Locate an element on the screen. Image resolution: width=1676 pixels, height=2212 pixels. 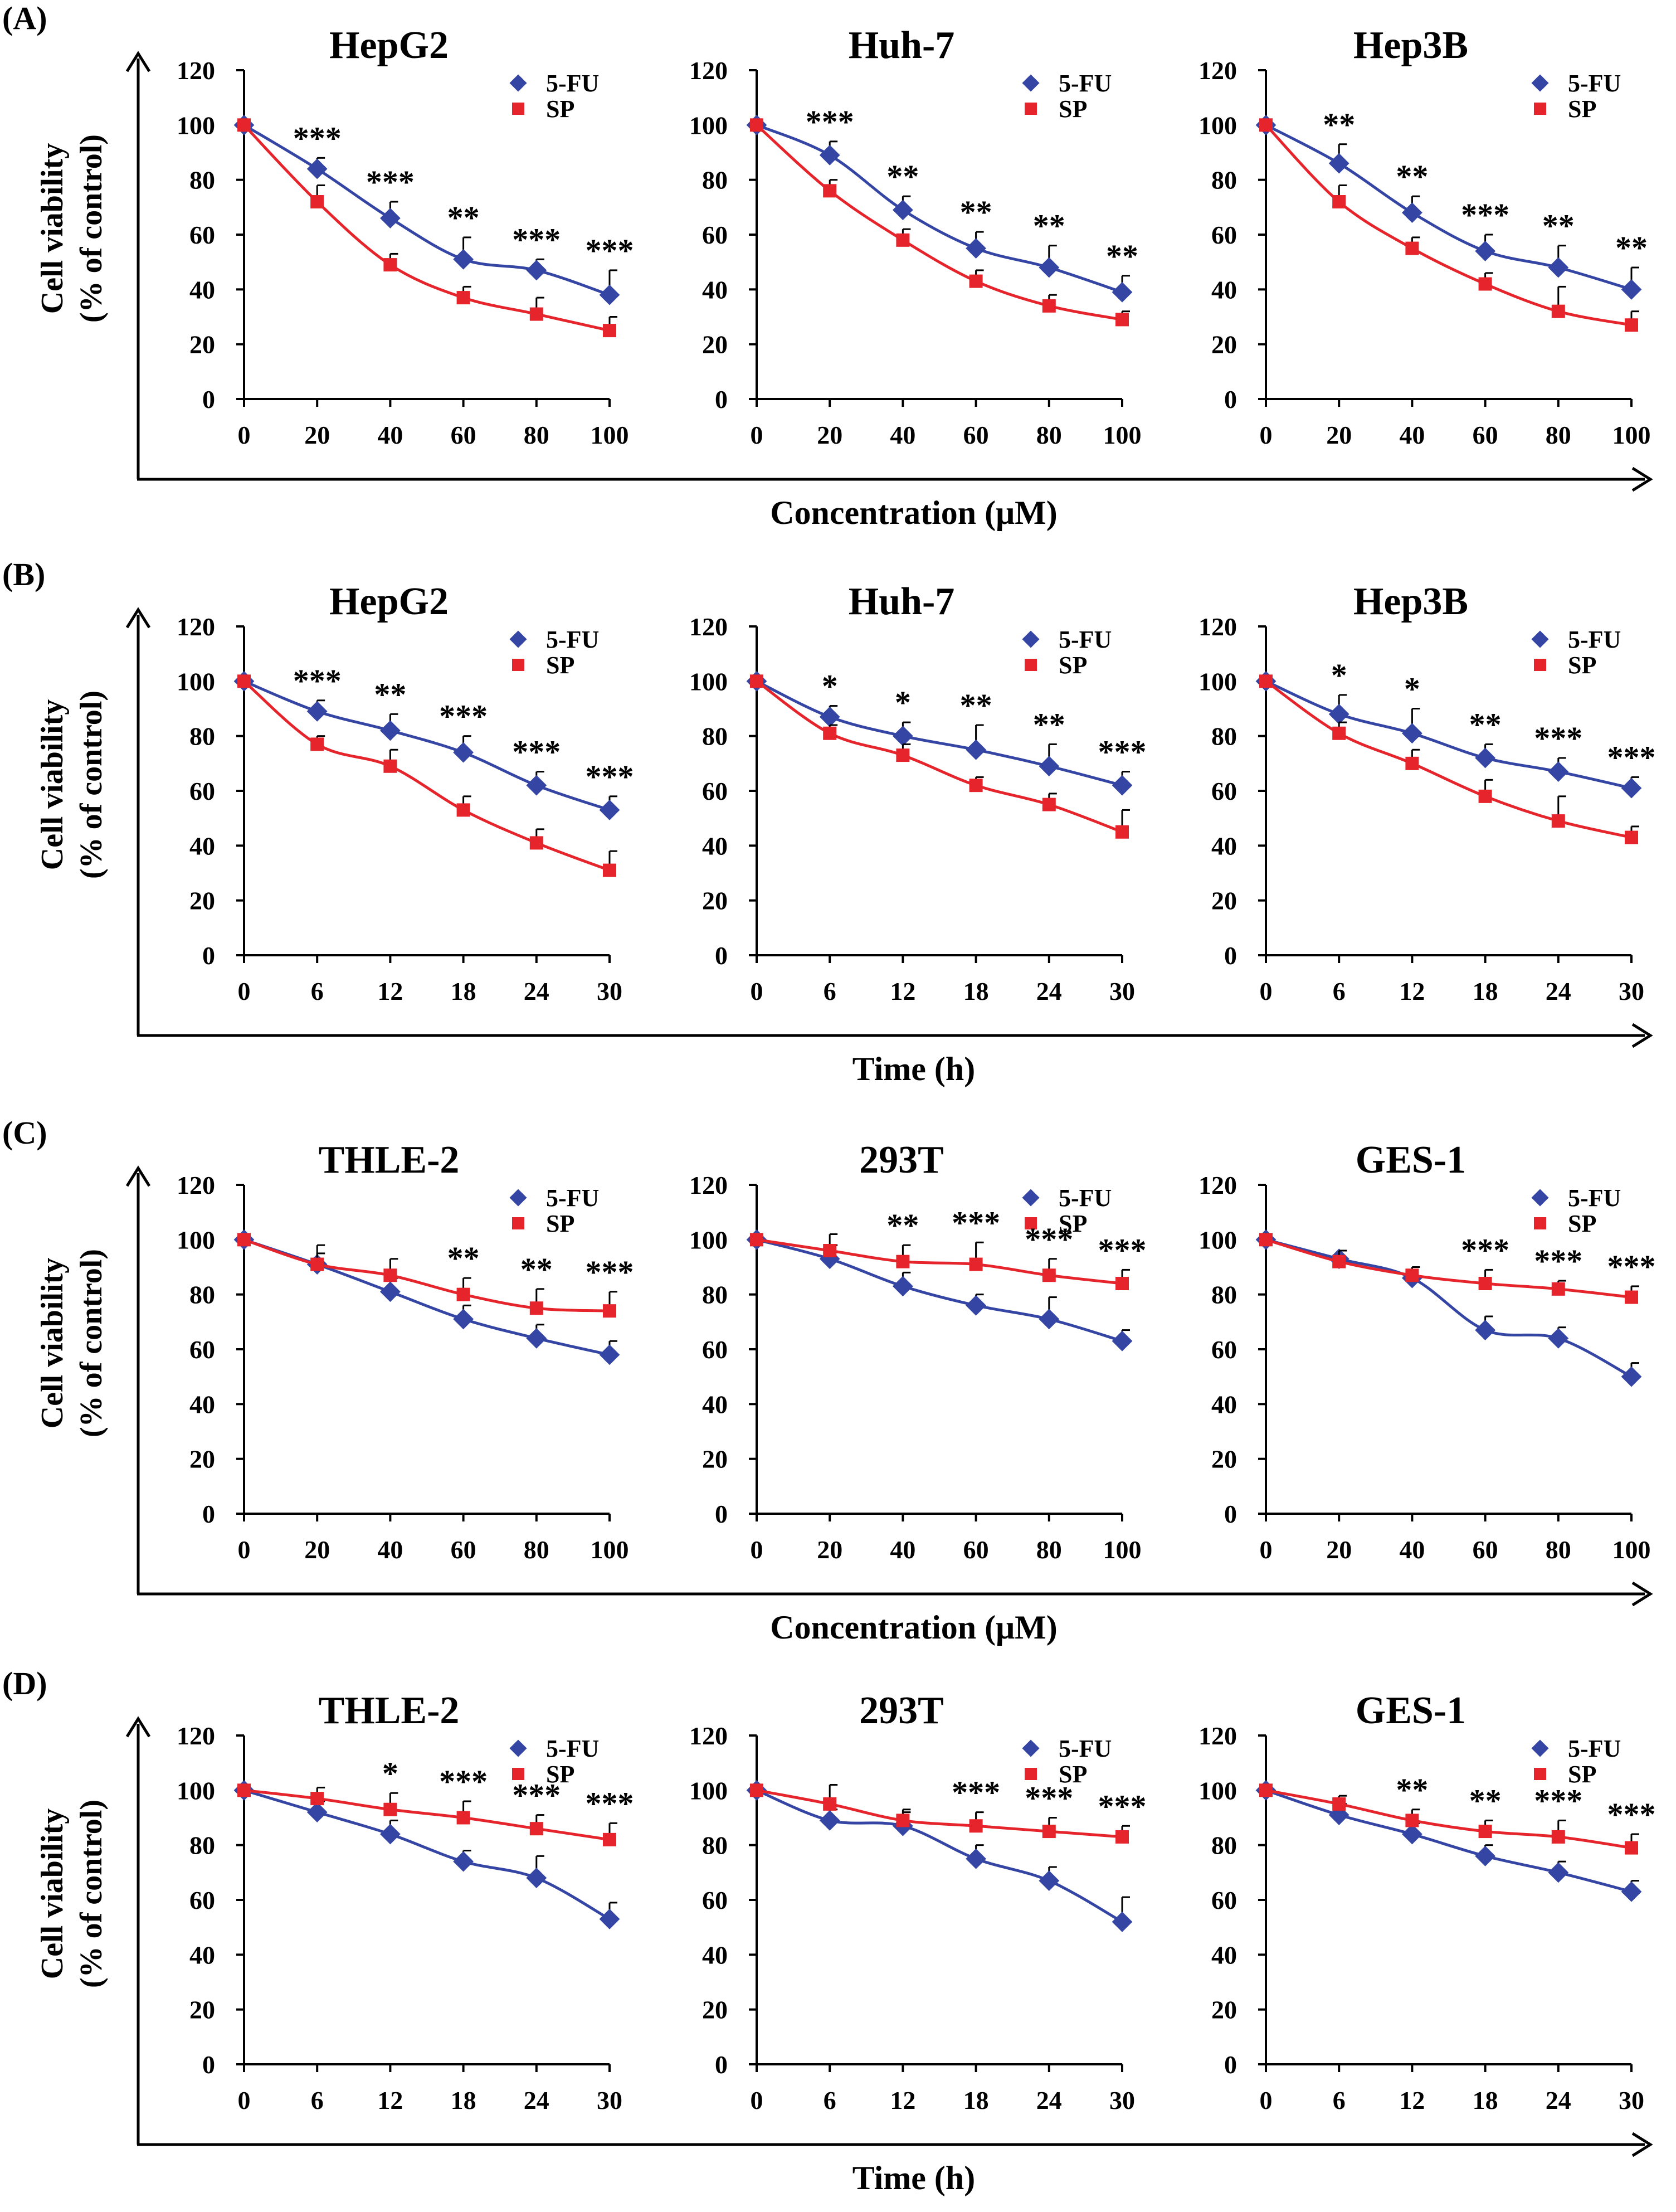
x-tick-label: 6 is located at coordinates (317, 2100).